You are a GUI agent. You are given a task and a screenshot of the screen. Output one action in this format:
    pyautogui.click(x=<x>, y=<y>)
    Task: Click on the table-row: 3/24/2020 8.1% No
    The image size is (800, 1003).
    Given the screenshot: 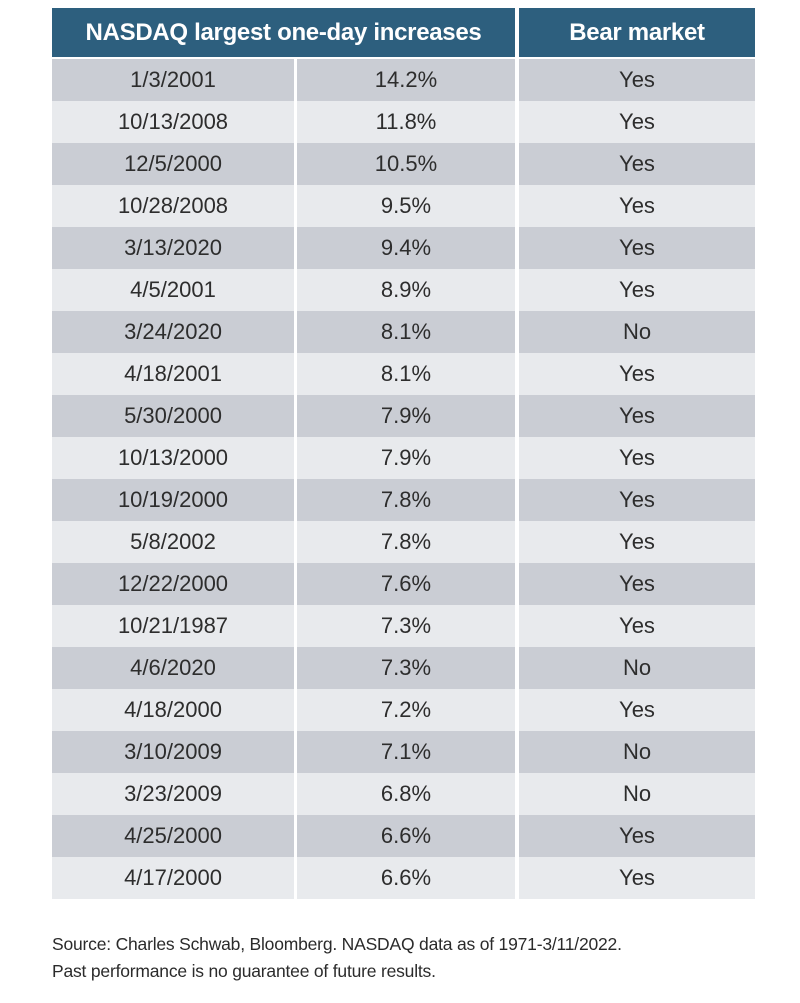 What is the action you would take?
    pyautogui.click(x=403, y=332)
    